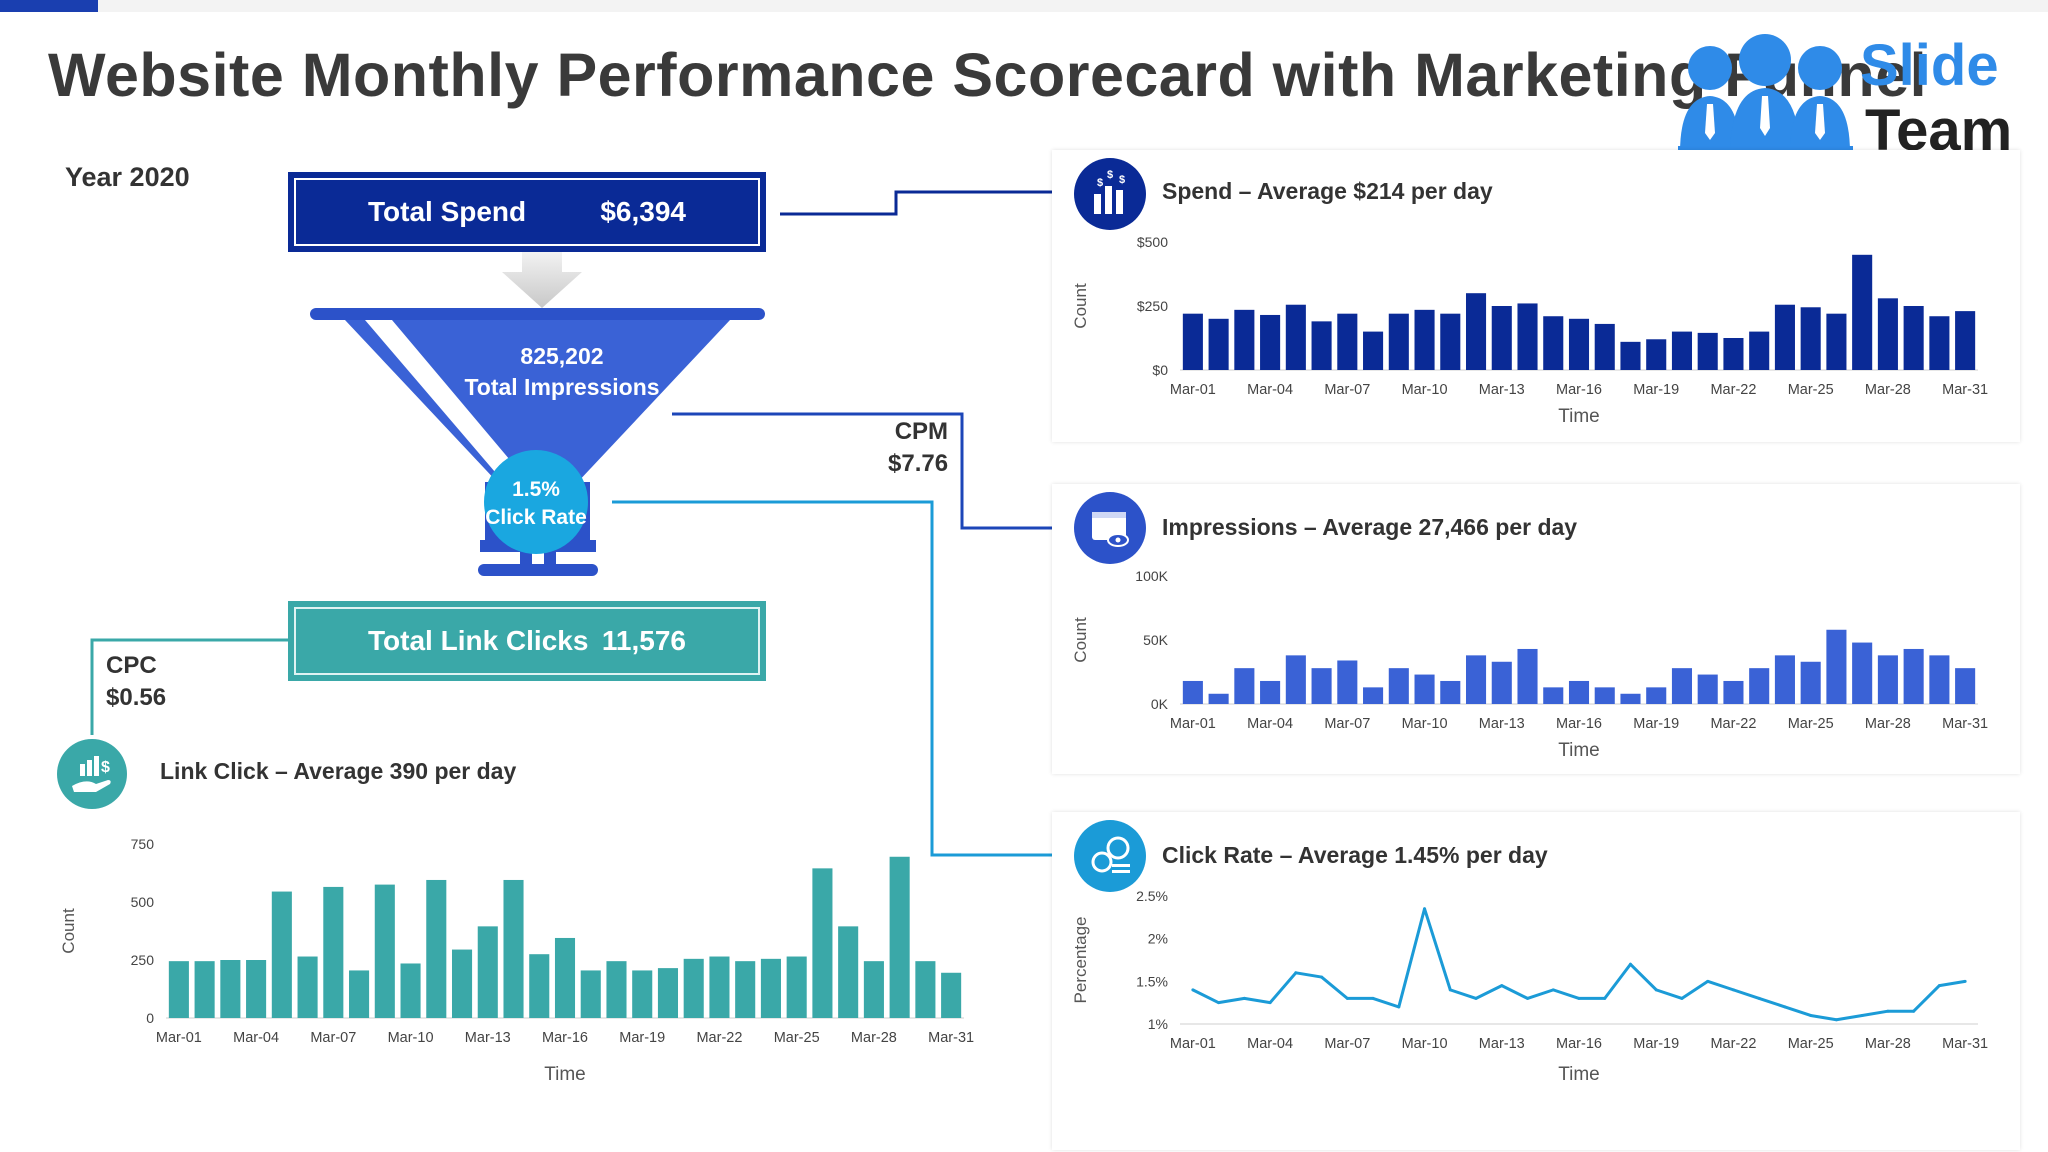 This screenshot has width=2048, height=1152. I want to click on cpc-value: $0.56, so click(136, 697).